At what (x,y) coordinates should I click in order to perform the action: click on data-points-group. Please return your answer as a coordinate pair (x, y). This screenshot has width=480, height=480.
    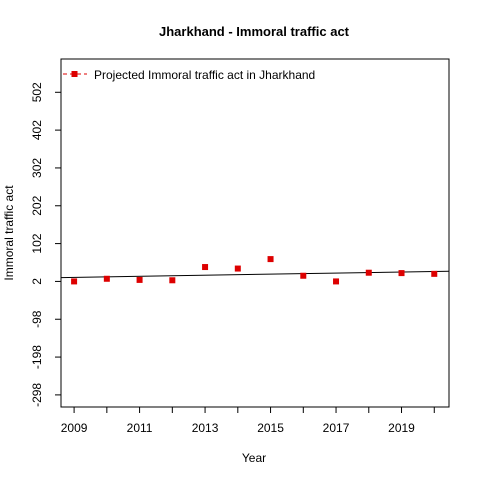
    Looking at the image, I should click on (254, 270).